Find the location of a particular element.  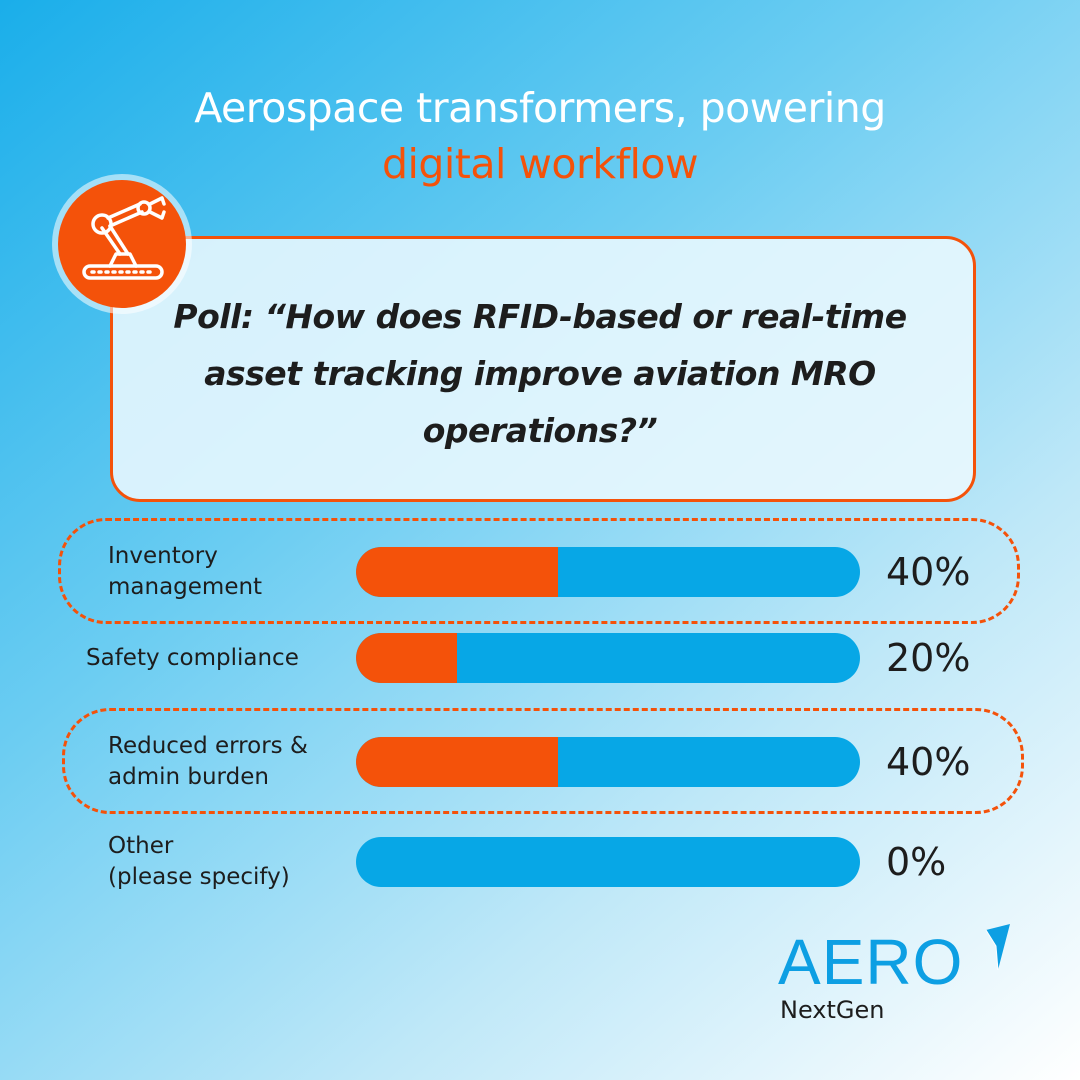

title-line-2: digital workflow is located at coordinates (540, 164).